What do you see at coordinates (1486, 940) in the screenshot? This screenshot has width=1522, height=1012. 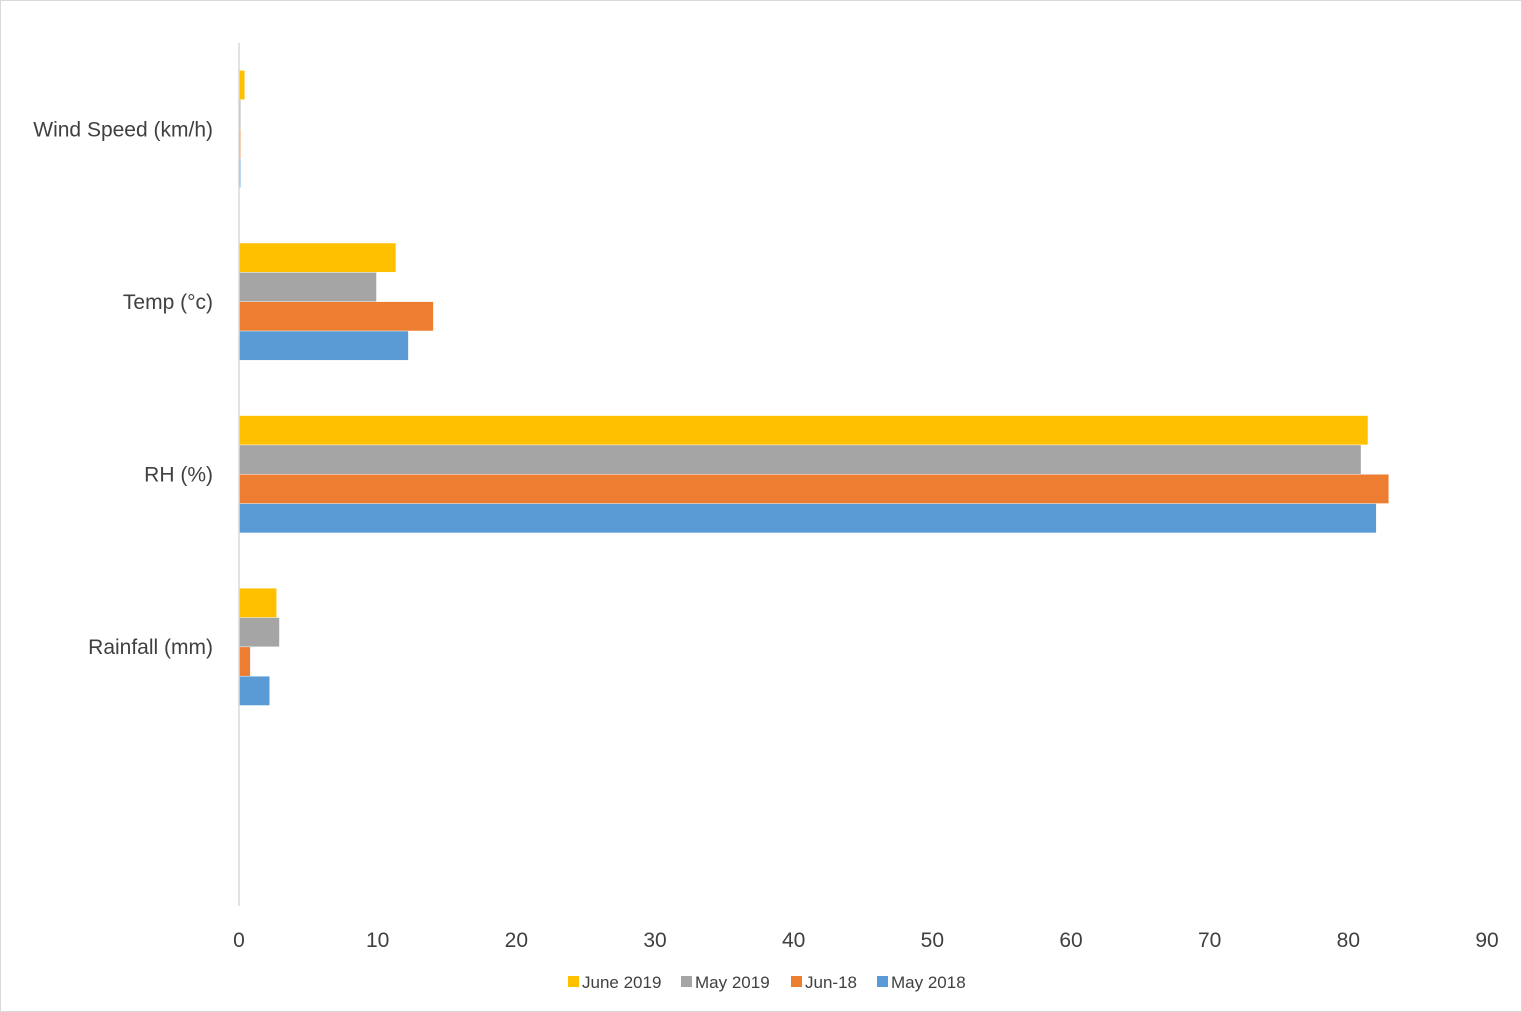 I see `x-tick-label: 90` at bounding box center [1486, 940].